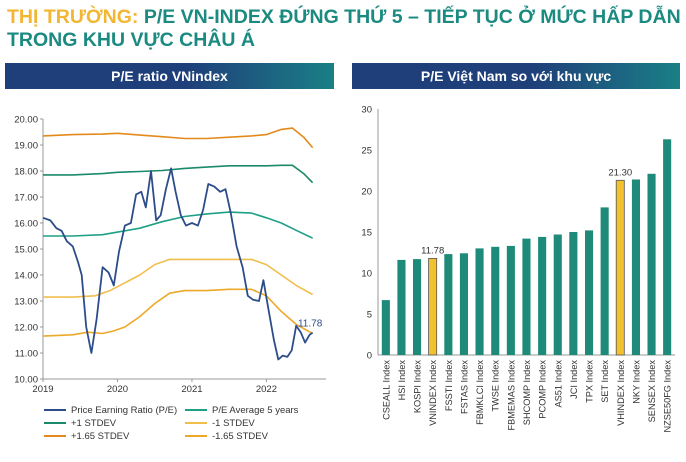  I want to click on y-tick-label: 20.00, so click(26, 120).